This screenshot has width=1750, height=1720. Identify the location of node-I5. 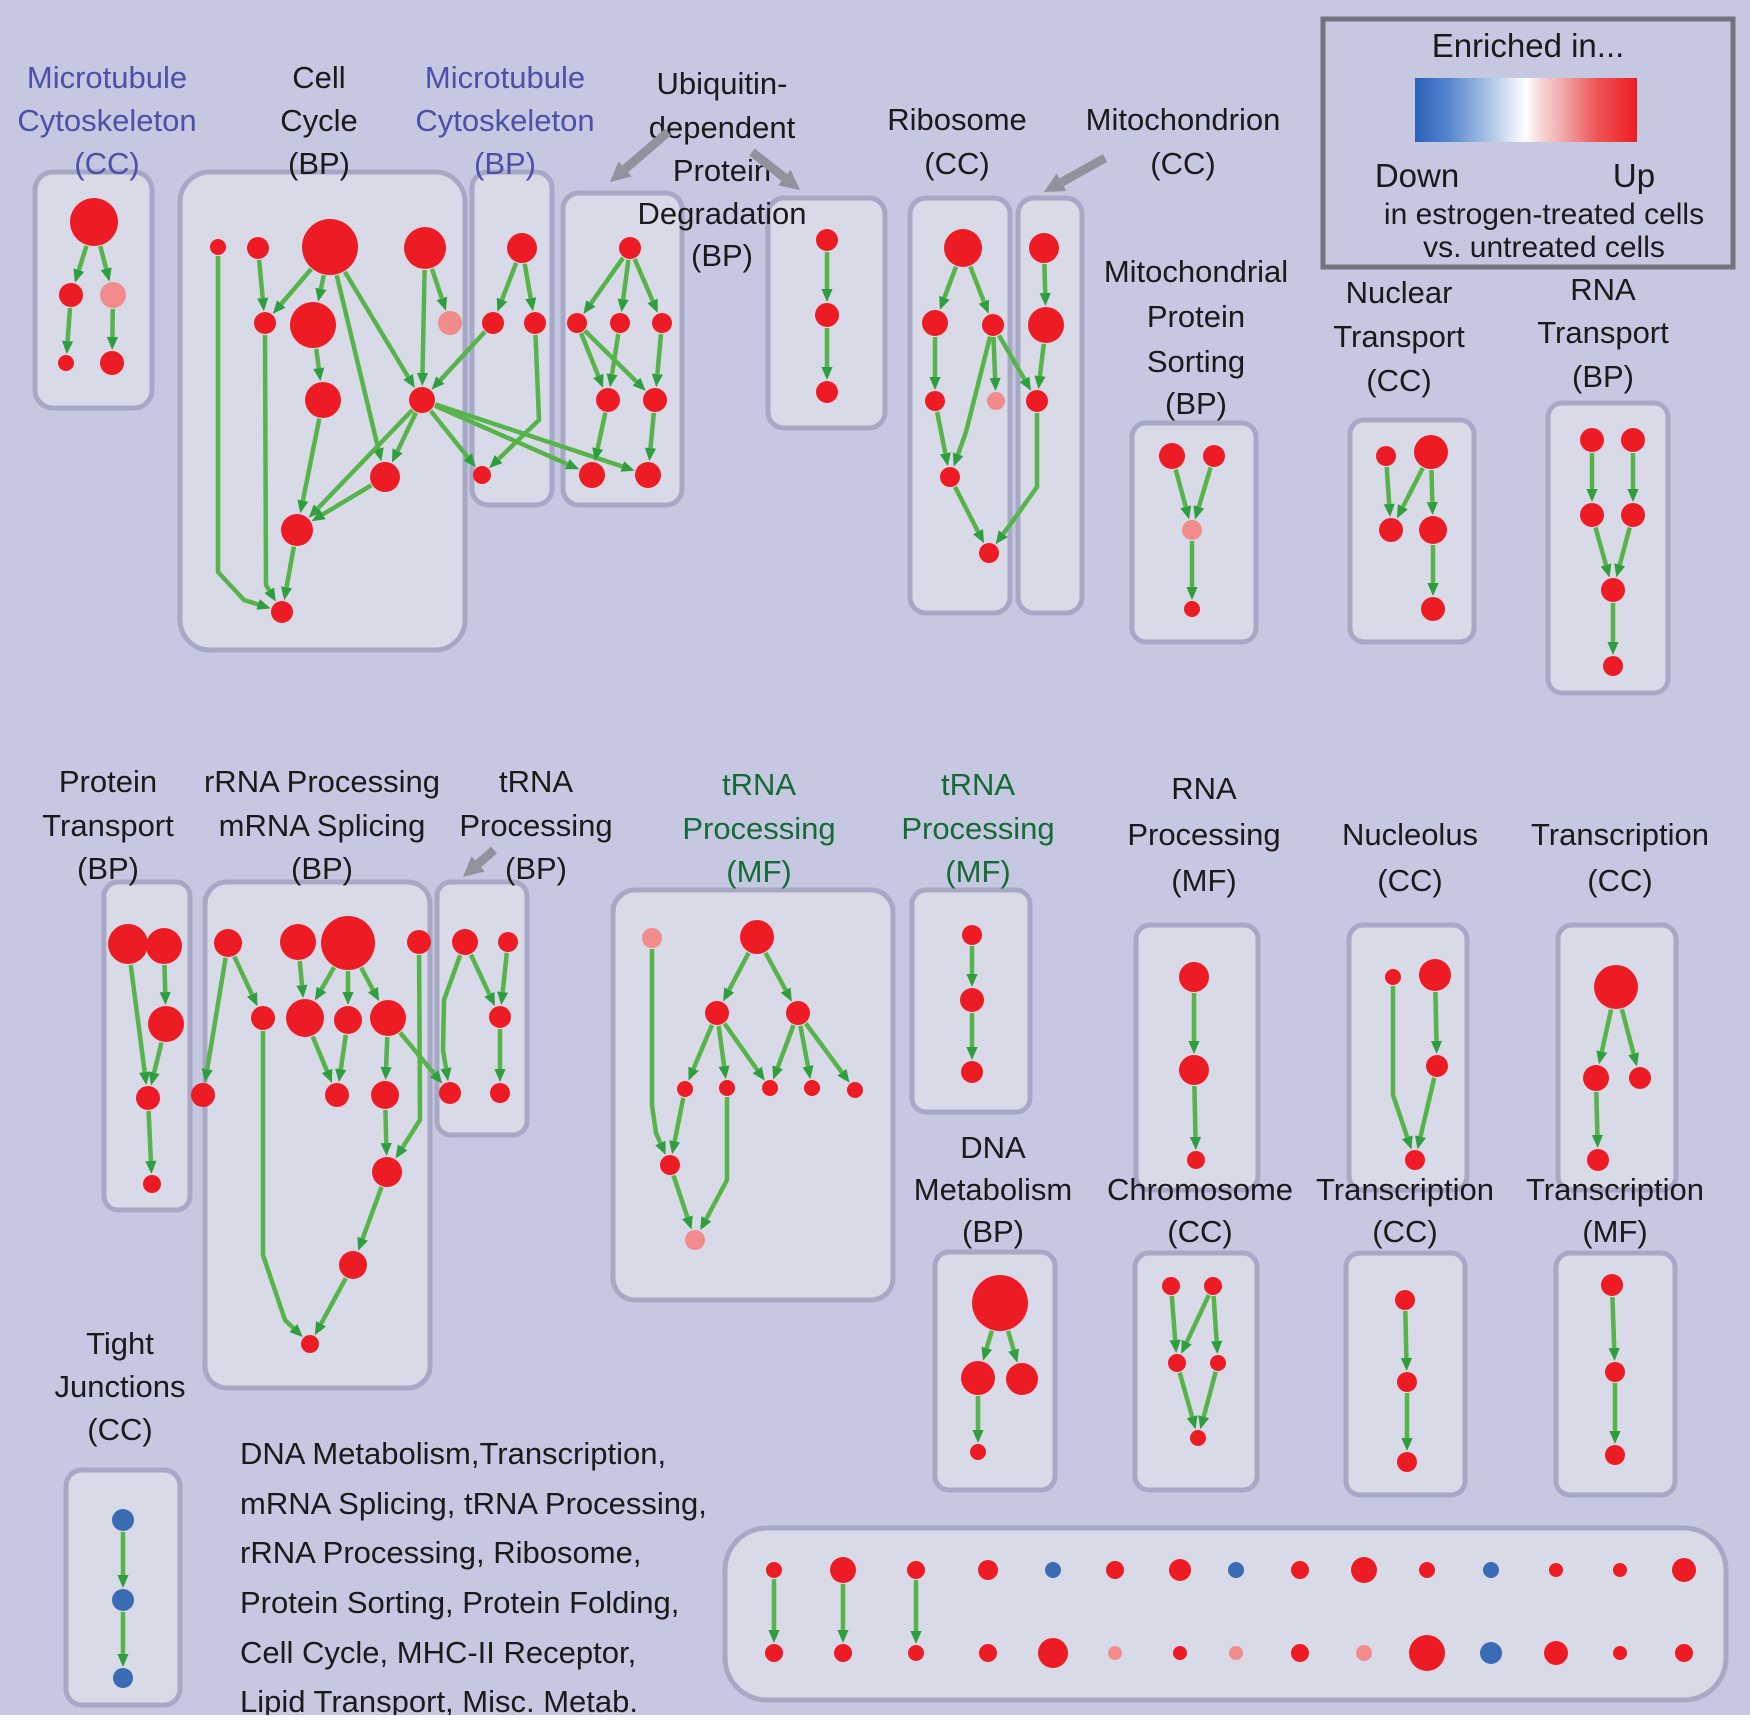
(1433, 609).